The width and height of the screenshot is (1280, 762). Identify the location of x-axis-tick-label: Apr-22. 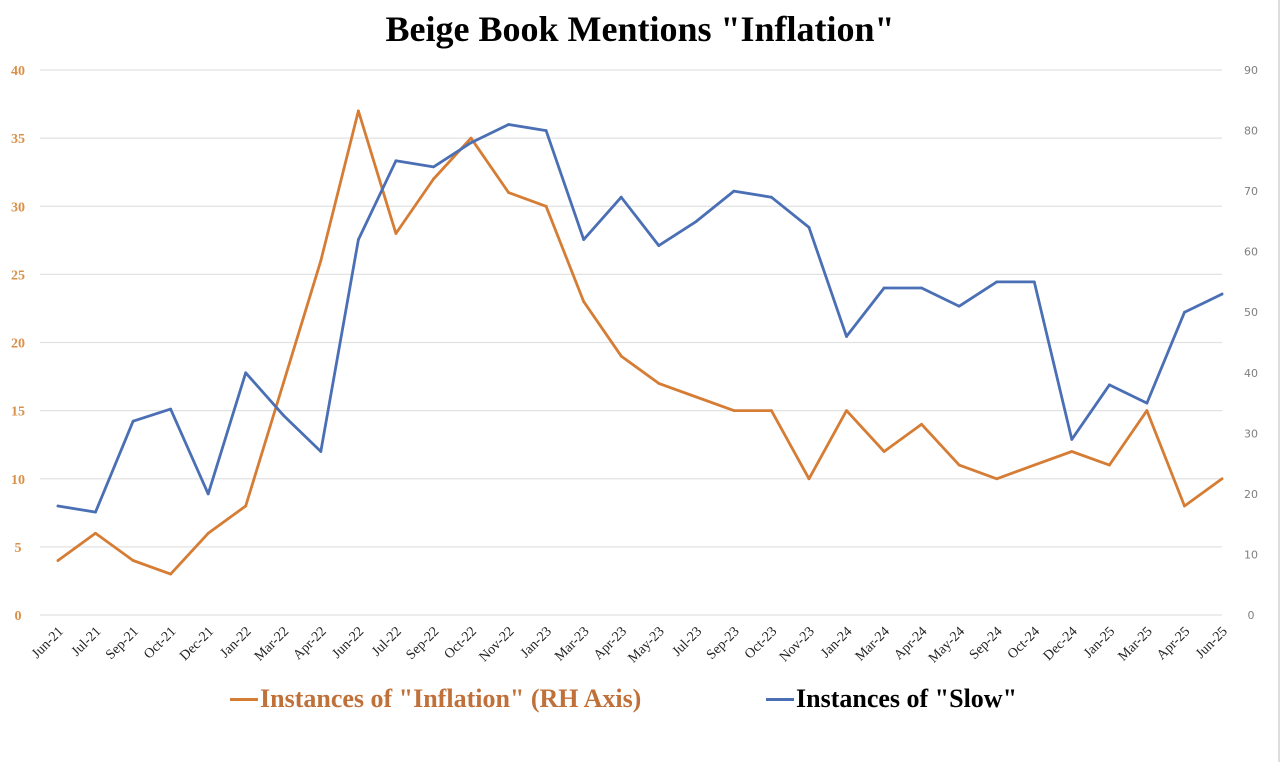
(310, 643).